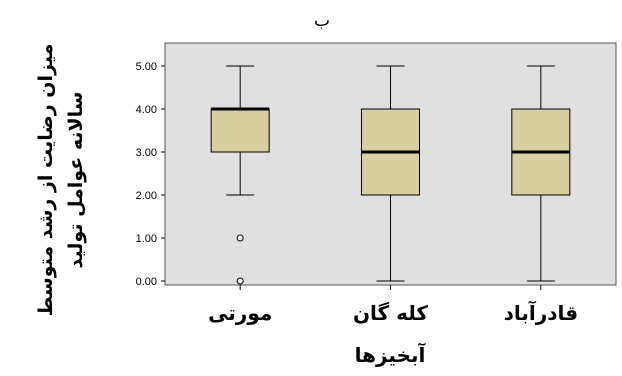 The image size is (622, 376). What do you see at coordinates (391, 354) in the screenshot?
I see `x-axis-title: آبخیزها` at bounding box center [391, 354].